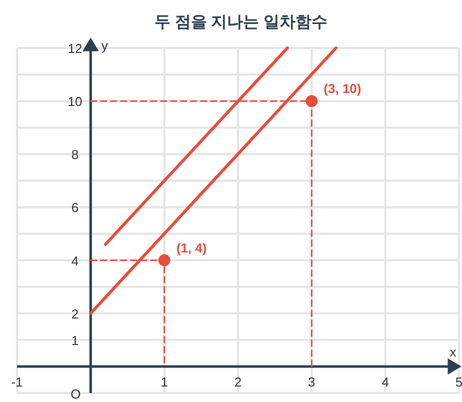  I want to click on x-tick-label: 5, so click(458, 382).